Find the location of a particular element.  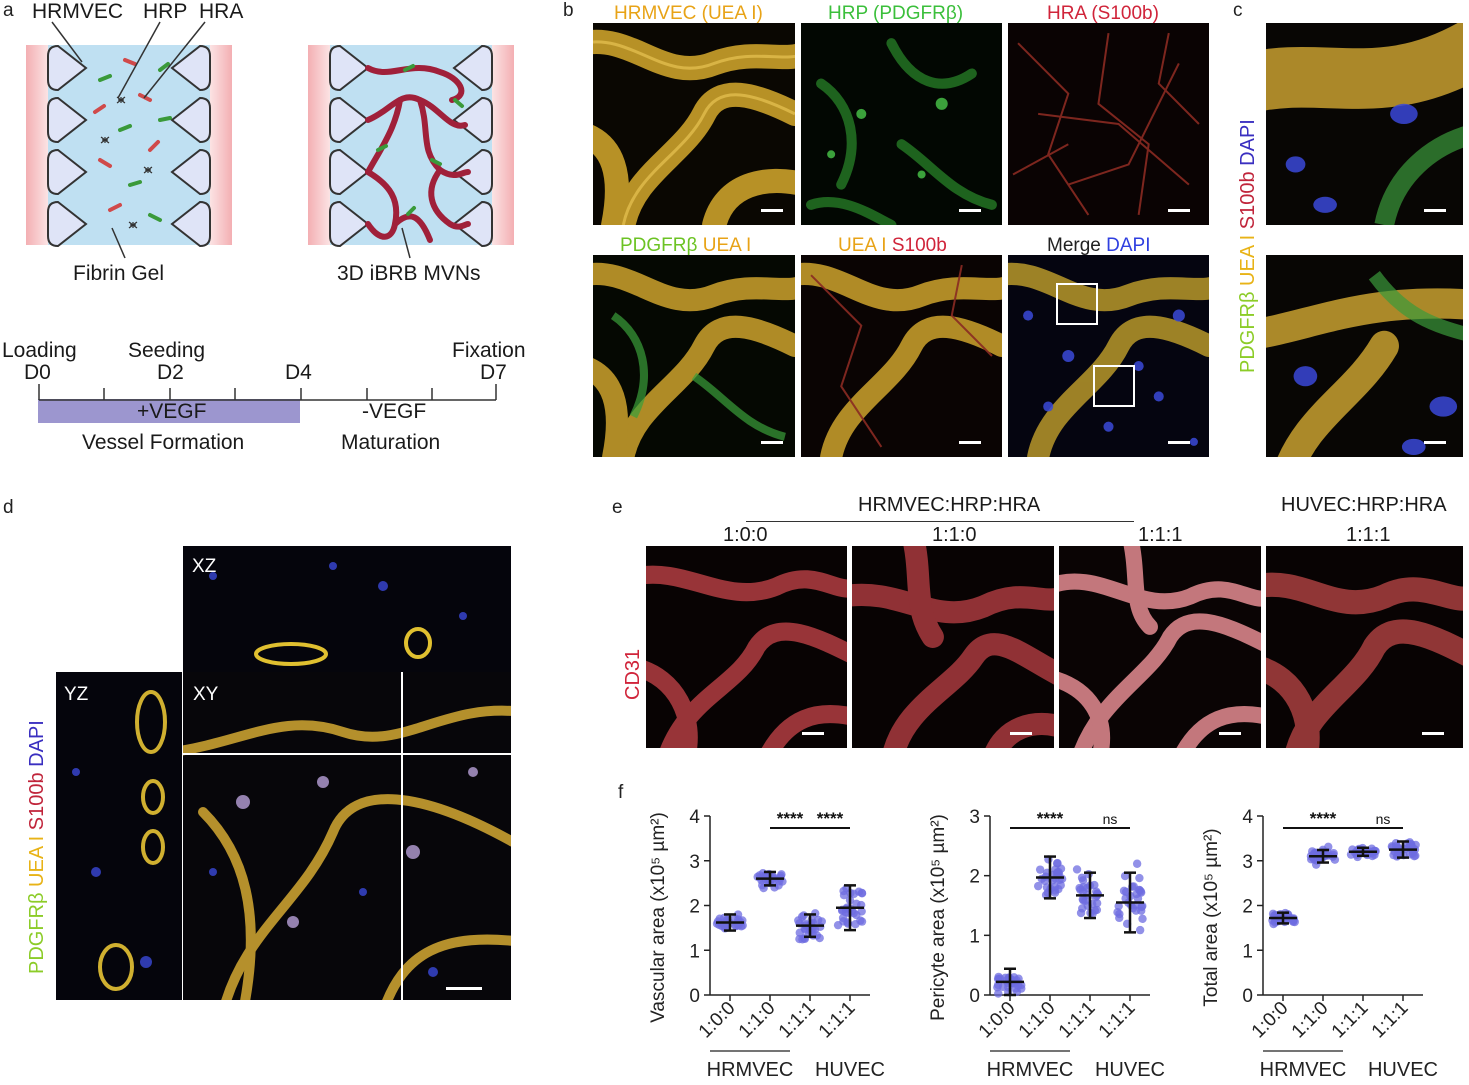

x-tick-label: 1:1:0 is located at coordinates (757, 1020).